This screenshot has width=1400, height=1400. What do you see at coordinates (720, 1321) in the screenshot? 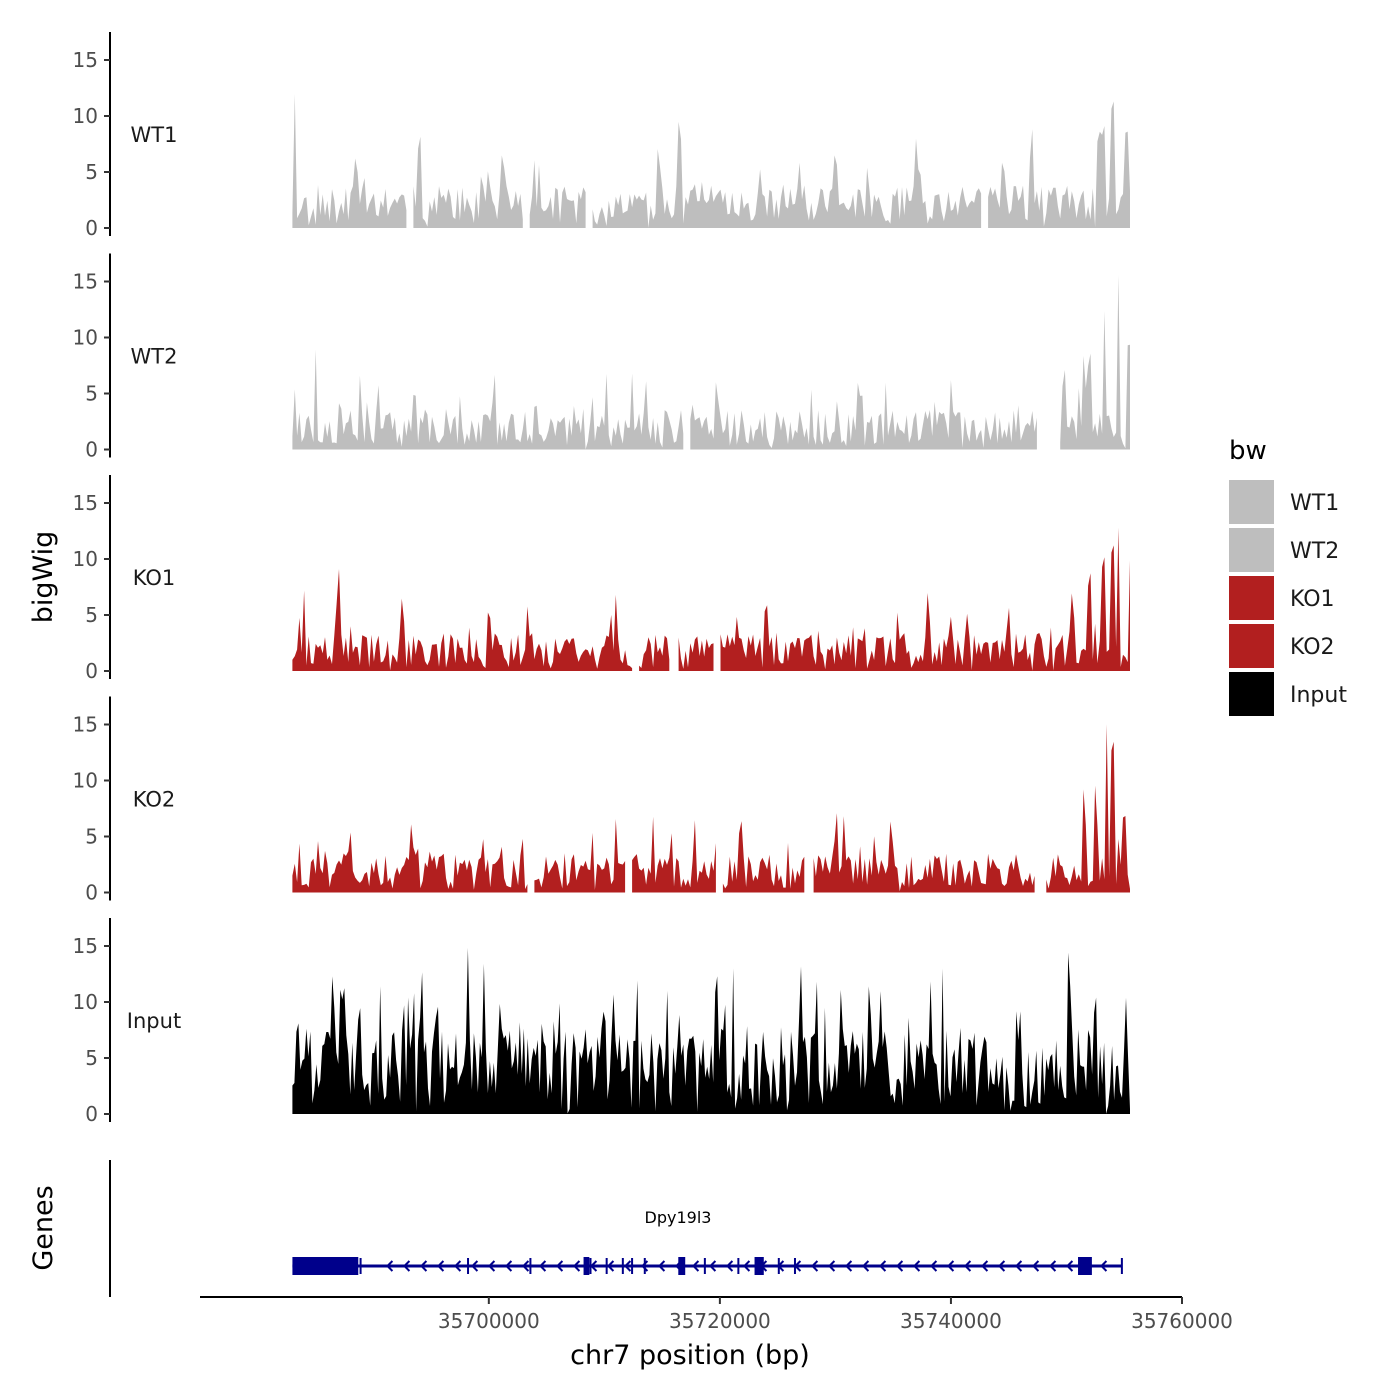
I see `x-tick-label: 35720000` at bounding box center [720, 1321].